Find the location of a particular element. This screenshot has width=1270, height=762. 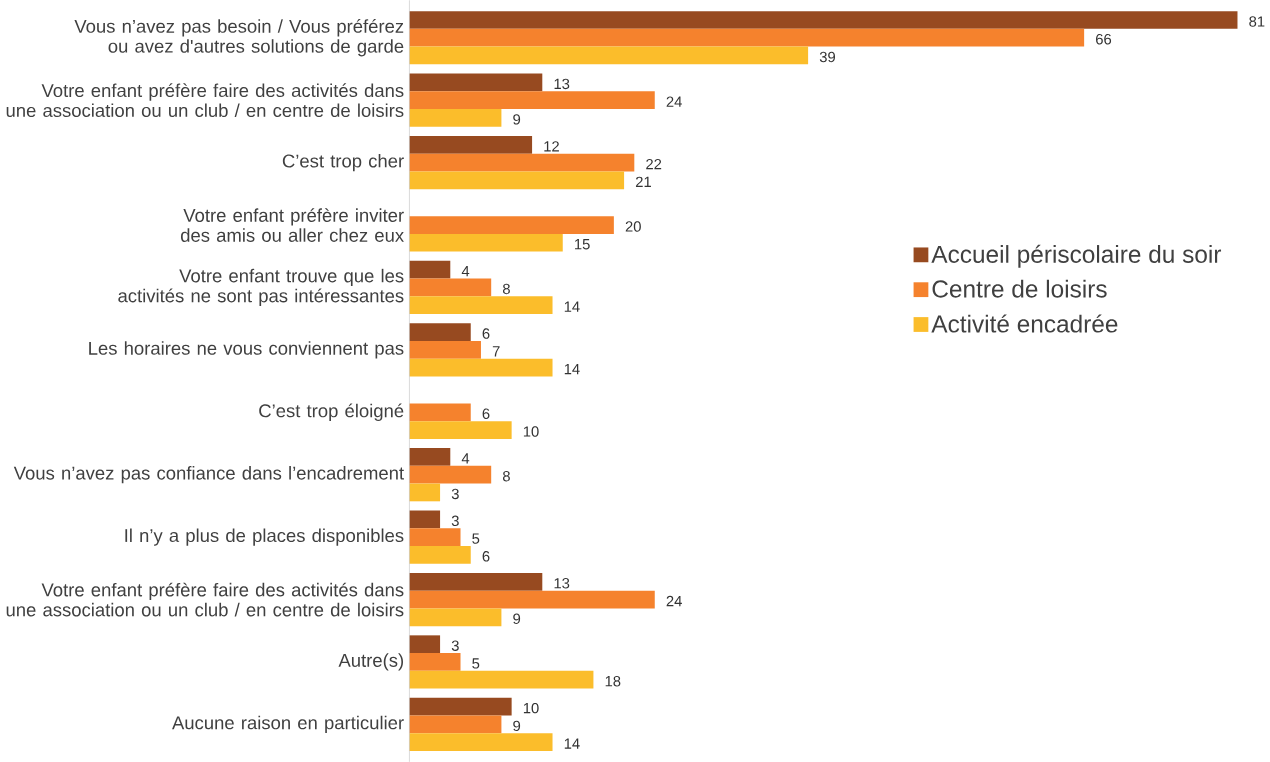

data-label: 15 is located at coordinates (582, 244).